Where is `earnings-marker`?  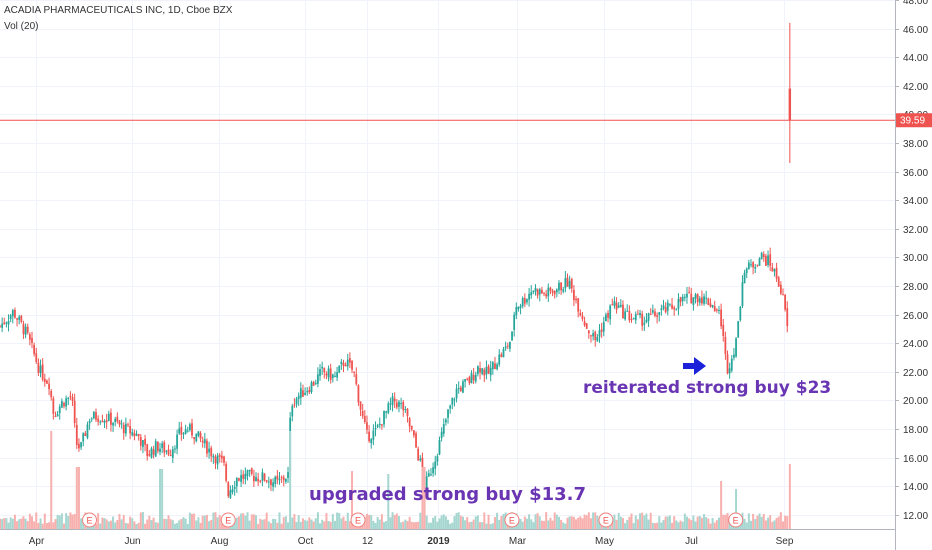
earnings-marker is located at coordinates (228, 520).